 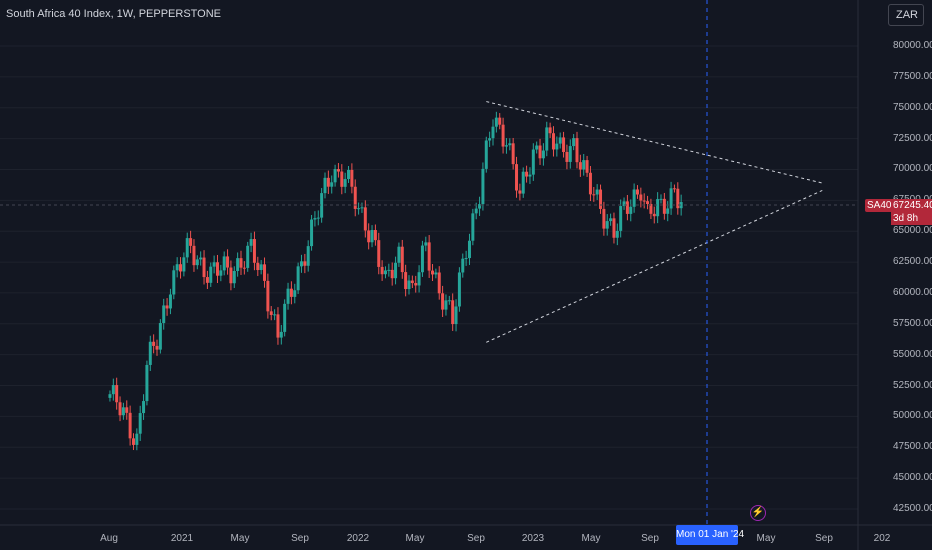 What do you see at coordinates (591, 538) in the screenshot?
I see `time-tick-label: May` at bounding box center [591, 538].